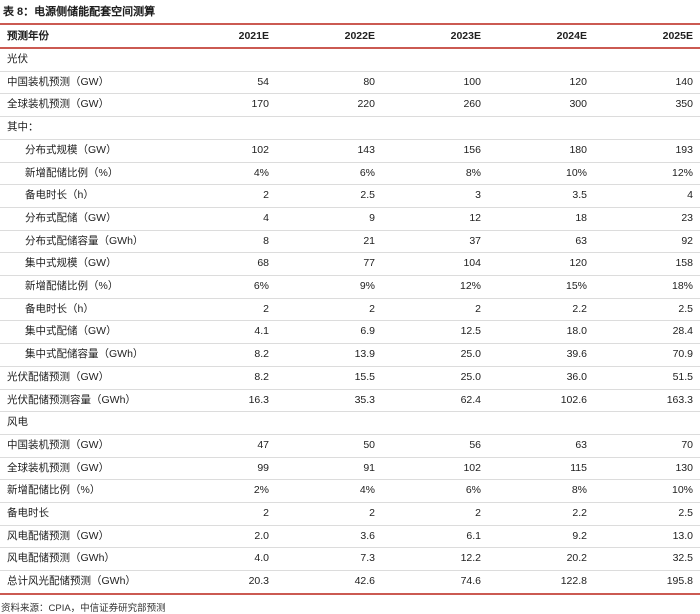  What do you see at coordinates (350, 264) in the screenshot?
I see `table-row: 集中式规模（GW） 68 77 104 120 158` at bounding box center [350, 264].